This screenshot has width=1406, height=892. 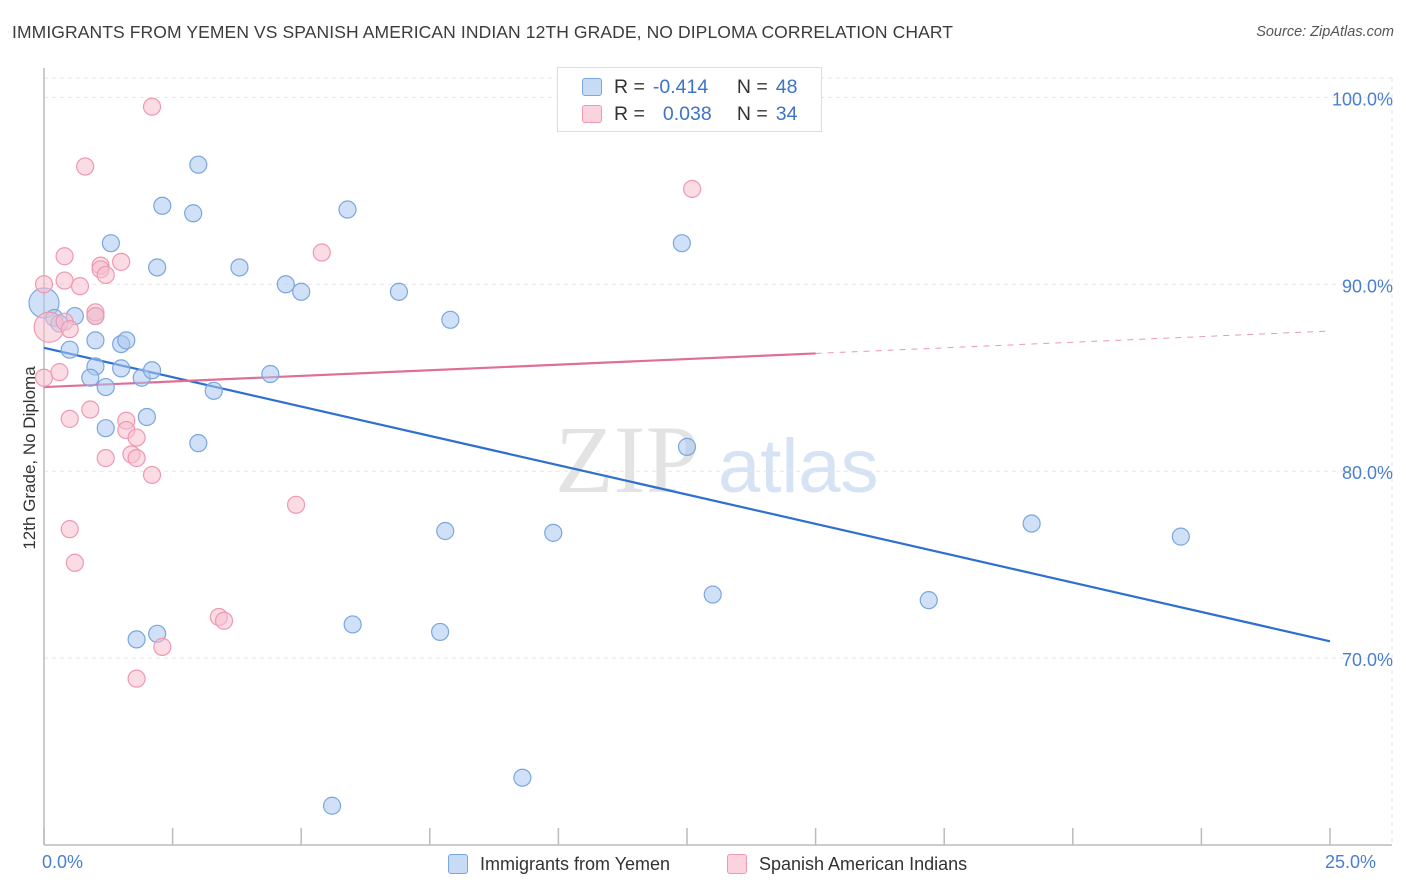 I want to click on y-tick-label: 90.0%, so click(x=1367, y=286).